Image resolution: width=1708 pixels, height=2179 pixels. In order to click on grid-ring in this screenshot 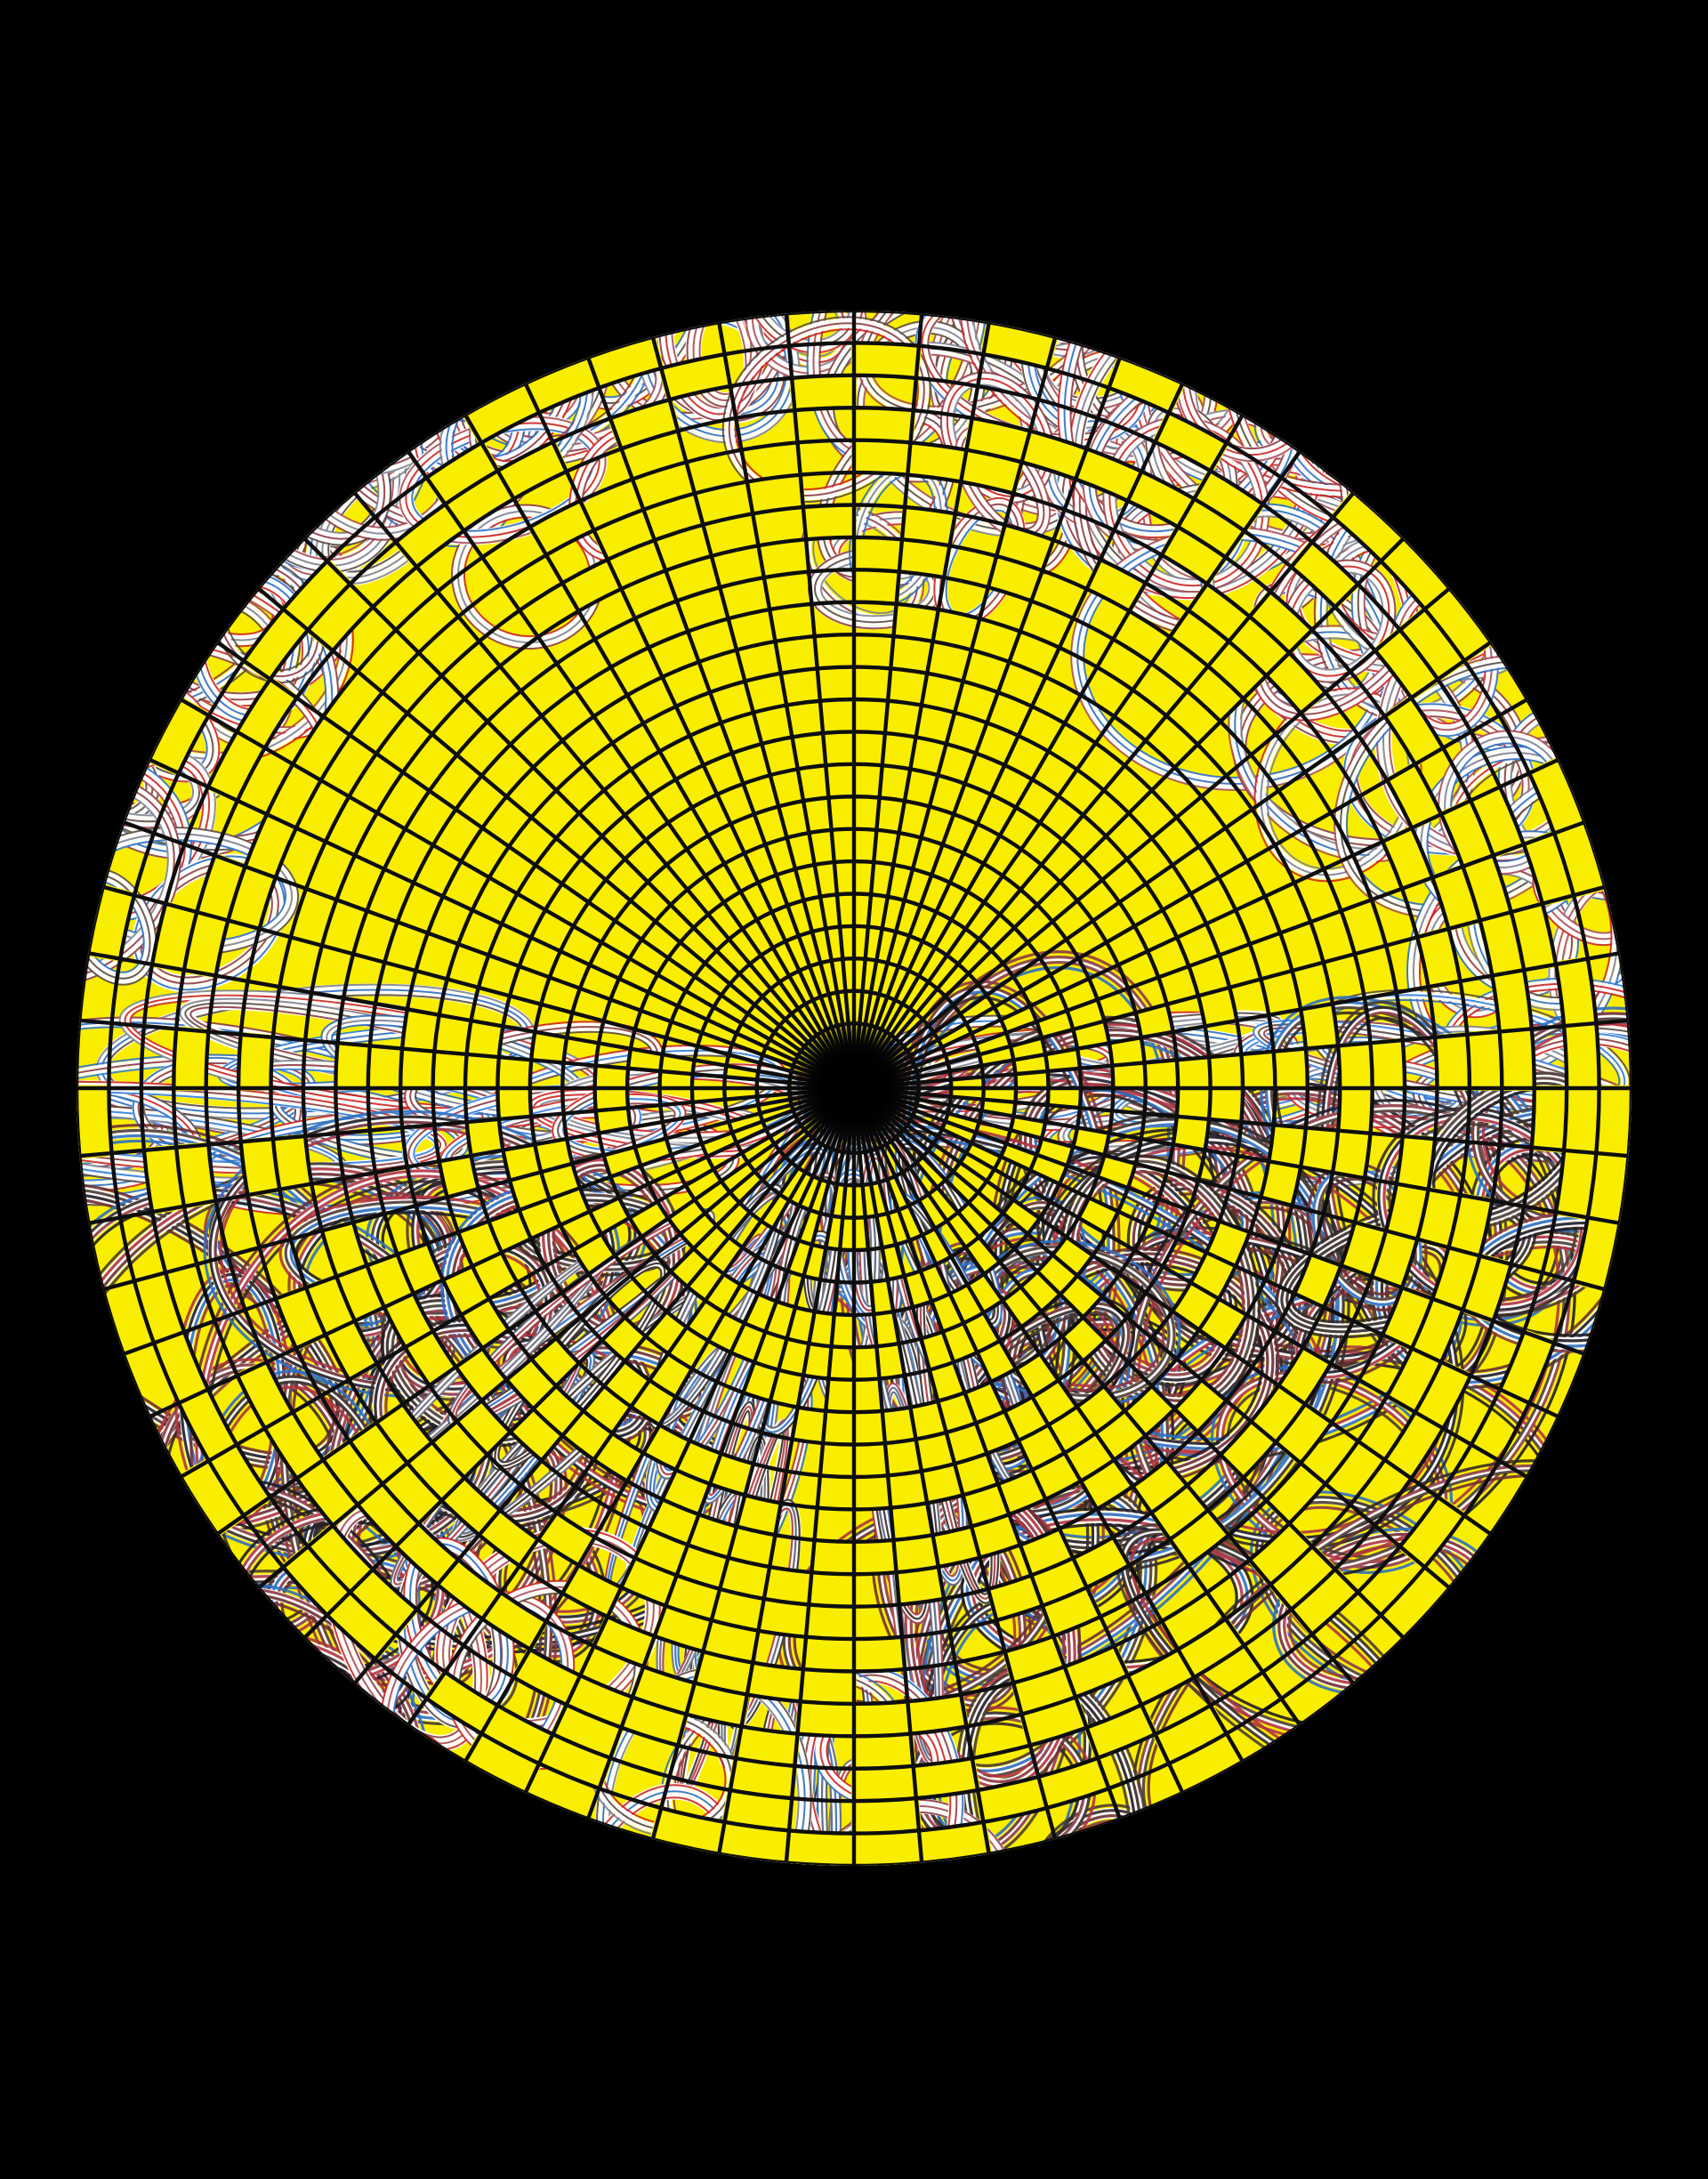, I will do `click(854, 1088)`.